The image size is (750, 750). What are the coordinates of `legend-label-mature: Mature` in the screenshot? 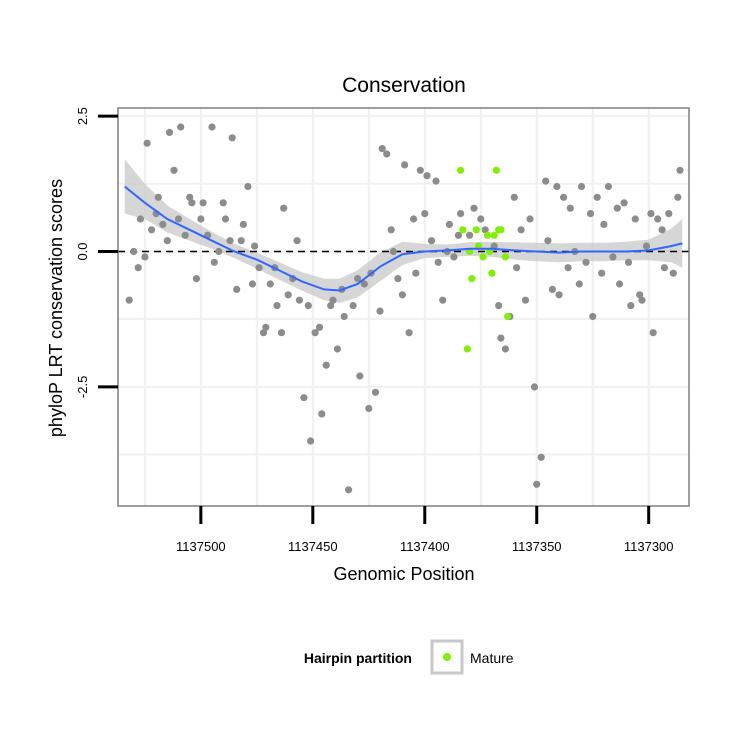 It's located at (492, 658).